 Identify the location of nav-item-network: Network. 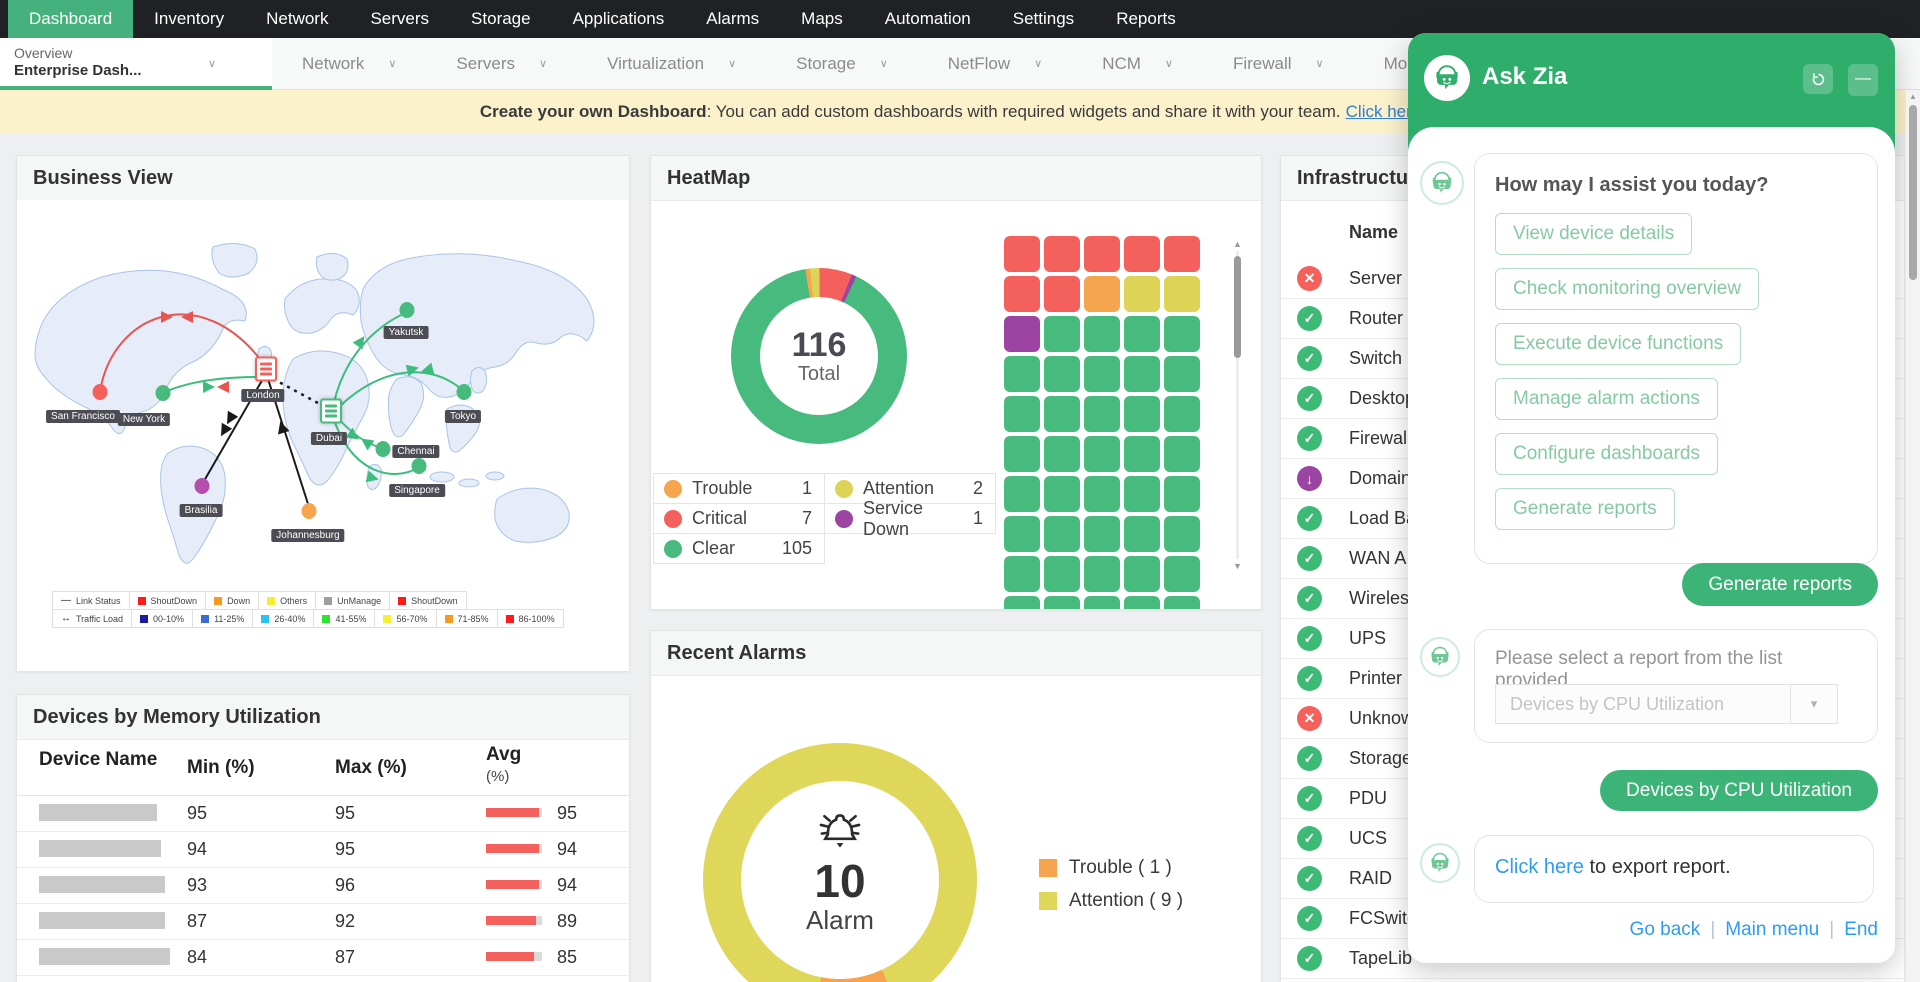
(297, 18).